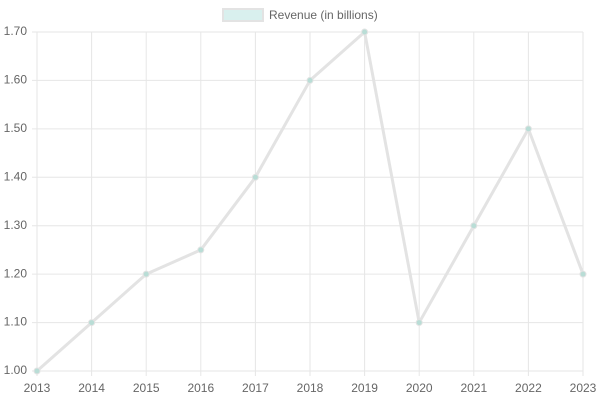  What do you see at coordinates (16, 128) in the screenshot?
I see `y-tick-label: 1.50` at bounding box center [16, 128].